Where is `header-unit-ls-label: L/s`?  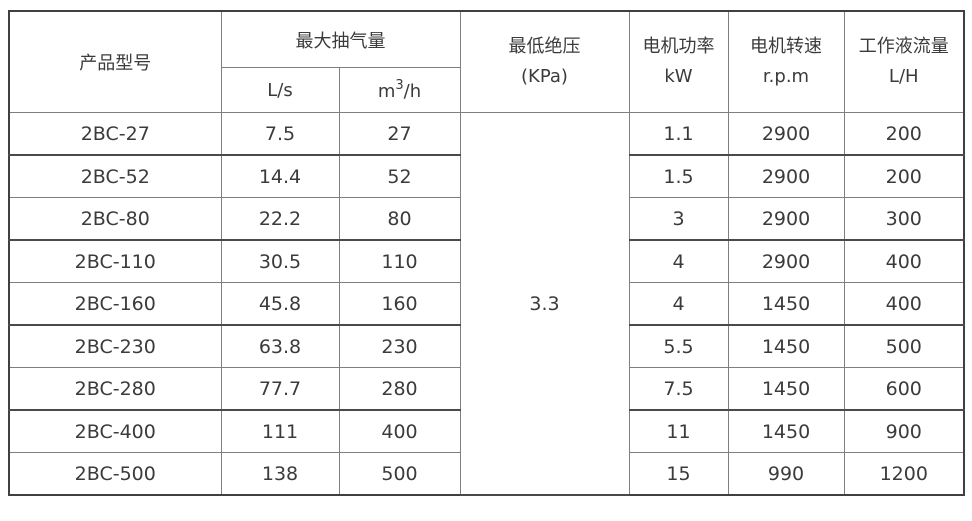
header-unit-ls-label: L/s is located at coordinates (280, 90).